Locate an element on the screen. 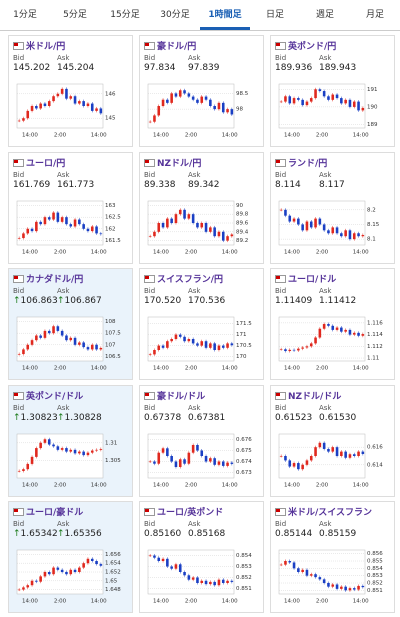 Image resolution: width=400 pixels, height=617 pixels. y-tick-label: 1.31 is located at coordinates (111, 443).